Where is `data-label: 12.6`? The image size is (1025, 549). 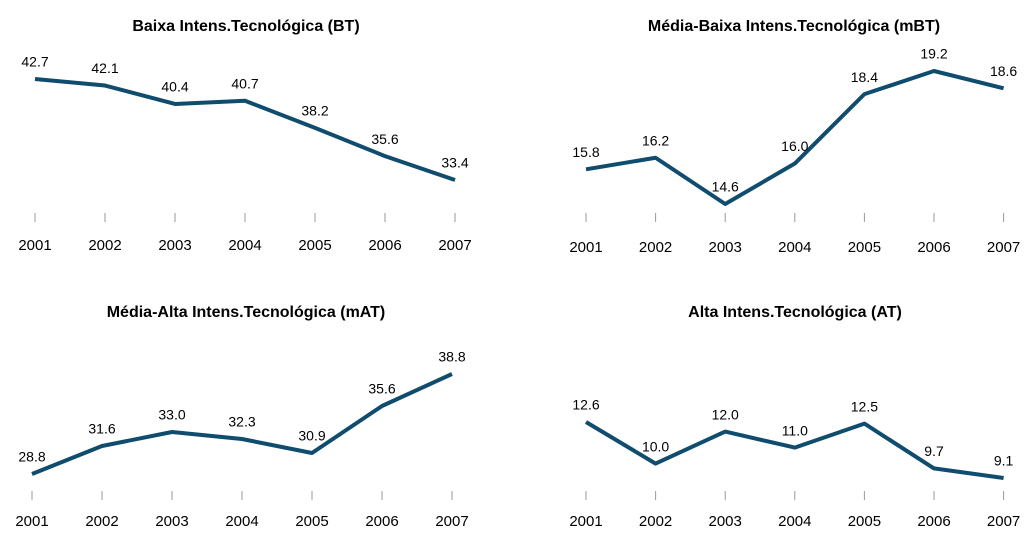
data-label: 12.6 is located at coordinates (585, 405).